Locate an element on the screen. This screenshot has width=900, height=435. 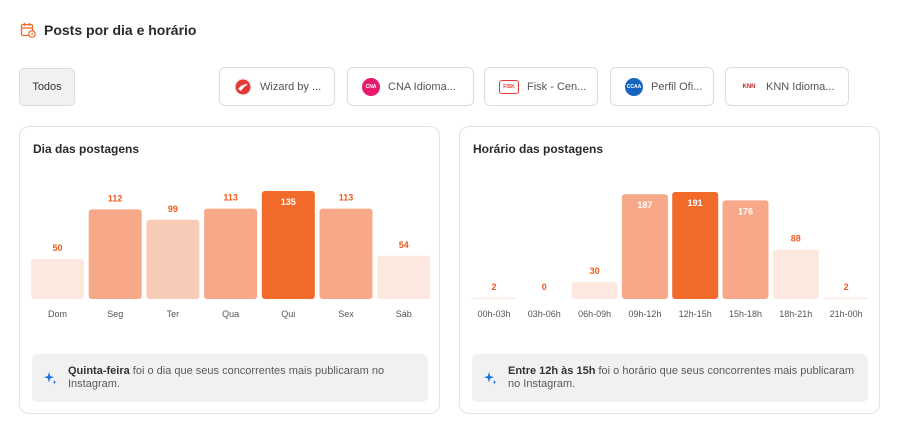
day-chart-title: Dia das postagens is located at coordinates (86, 149).